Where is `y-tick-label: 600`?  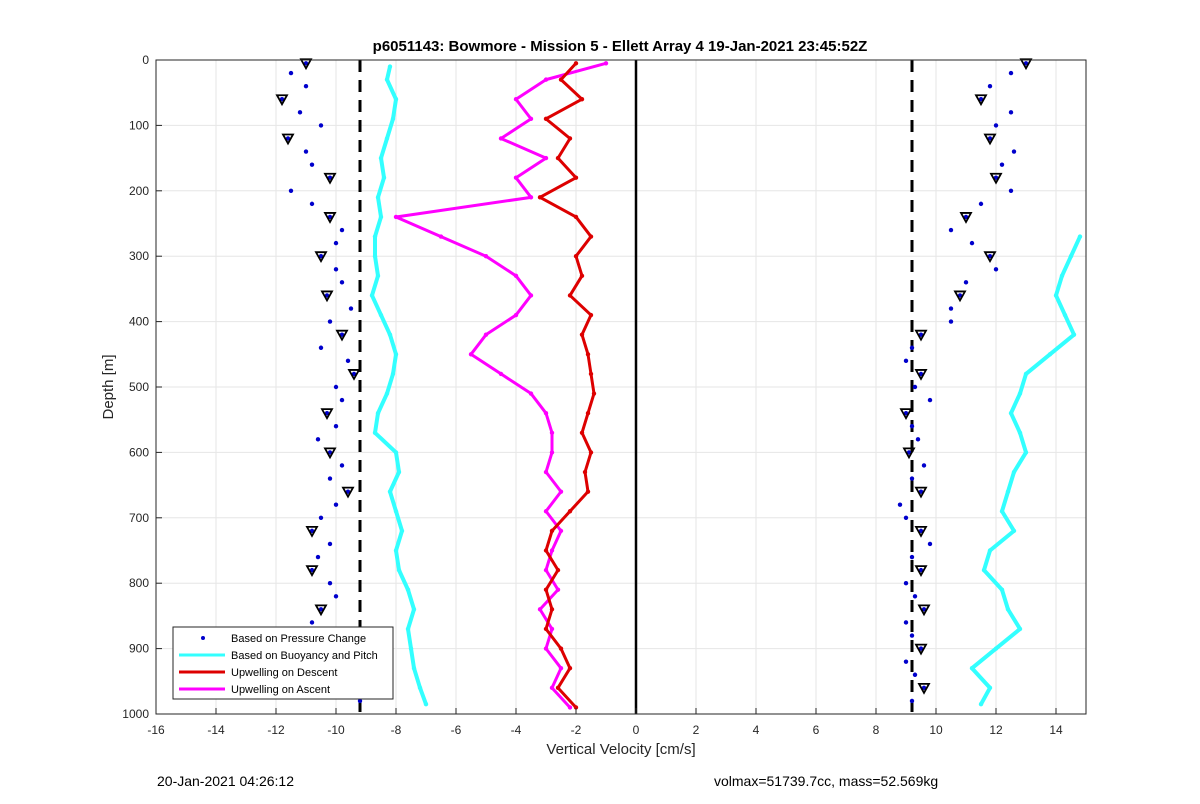 y-tick-label: 600 is located at coordinates (139, 452).